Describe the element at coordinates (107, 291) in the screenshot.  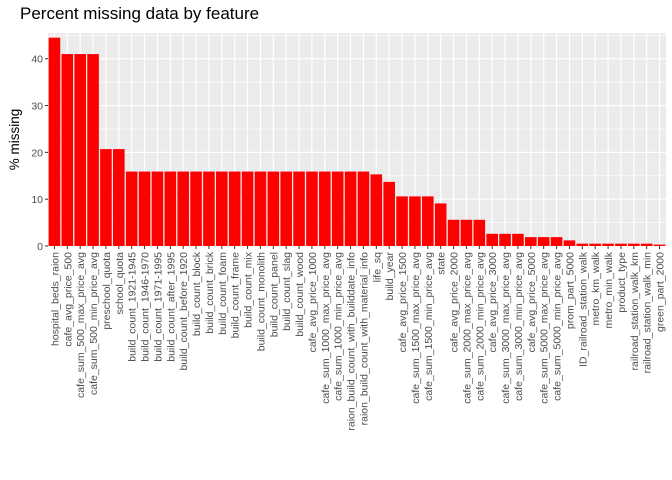
I see `x-tick-label: preschool_quota` at that location.